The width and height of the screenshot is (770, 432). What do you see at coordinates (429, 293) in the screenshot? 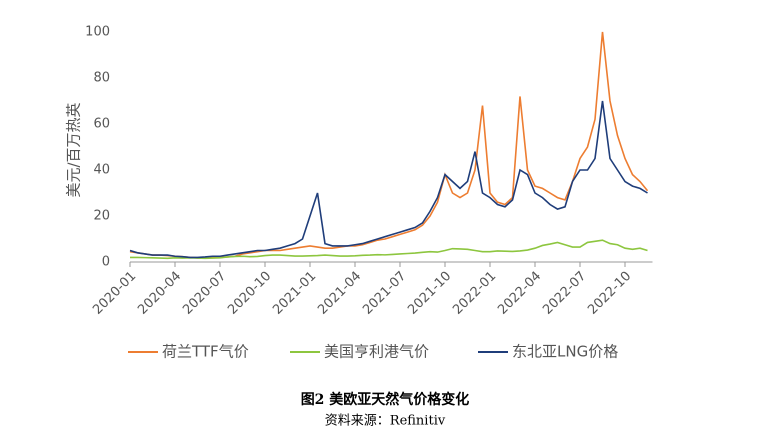
I see `x-tick-label: 2021-10` at bounding box center [429, 293].